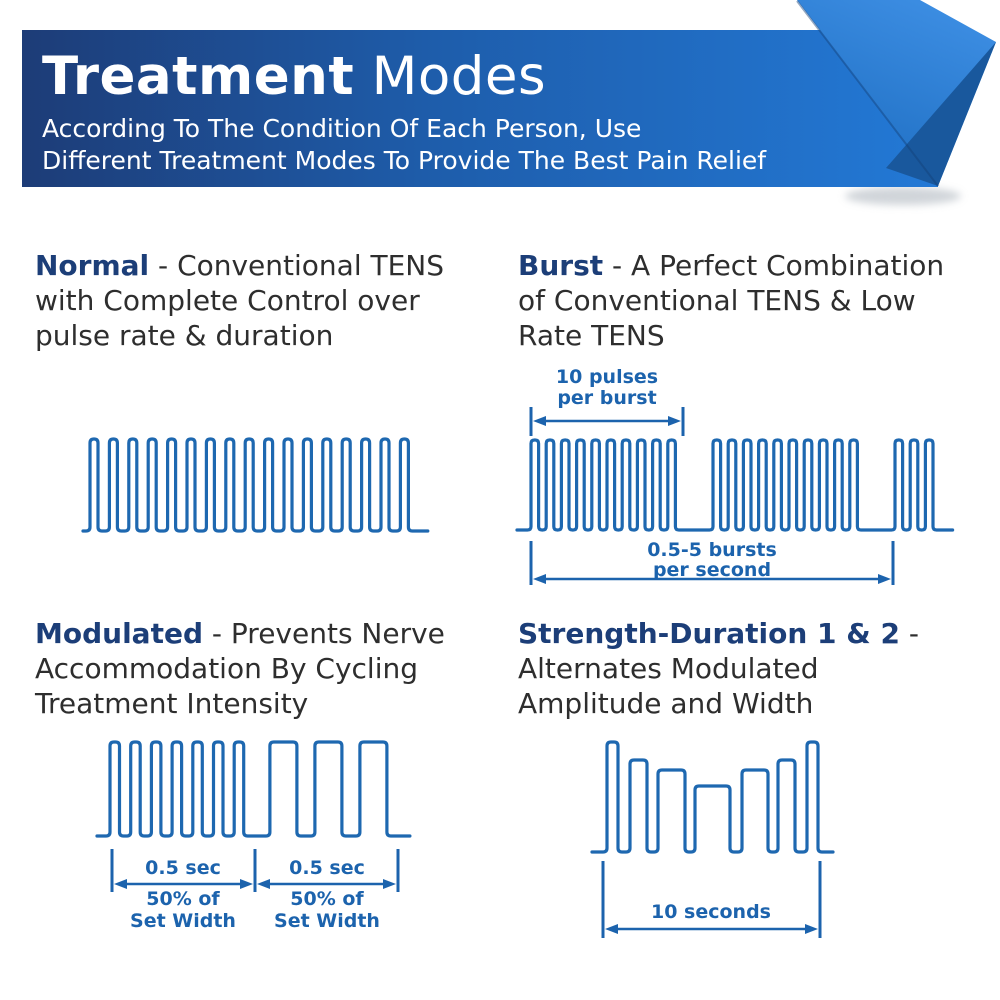 The image size is (1000, 1000). What do you see at coordinates (709, 633) in the screenshot?
I see `strength-duration-keyword: Strength-Duration 1 & 2` at bounding box center [709, 633].